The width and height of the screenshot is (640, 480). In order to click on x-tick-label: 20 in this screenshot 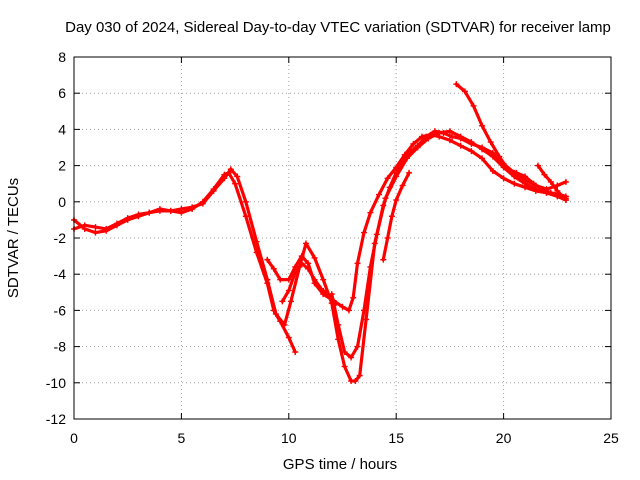, I will do `click(504, 438)`.